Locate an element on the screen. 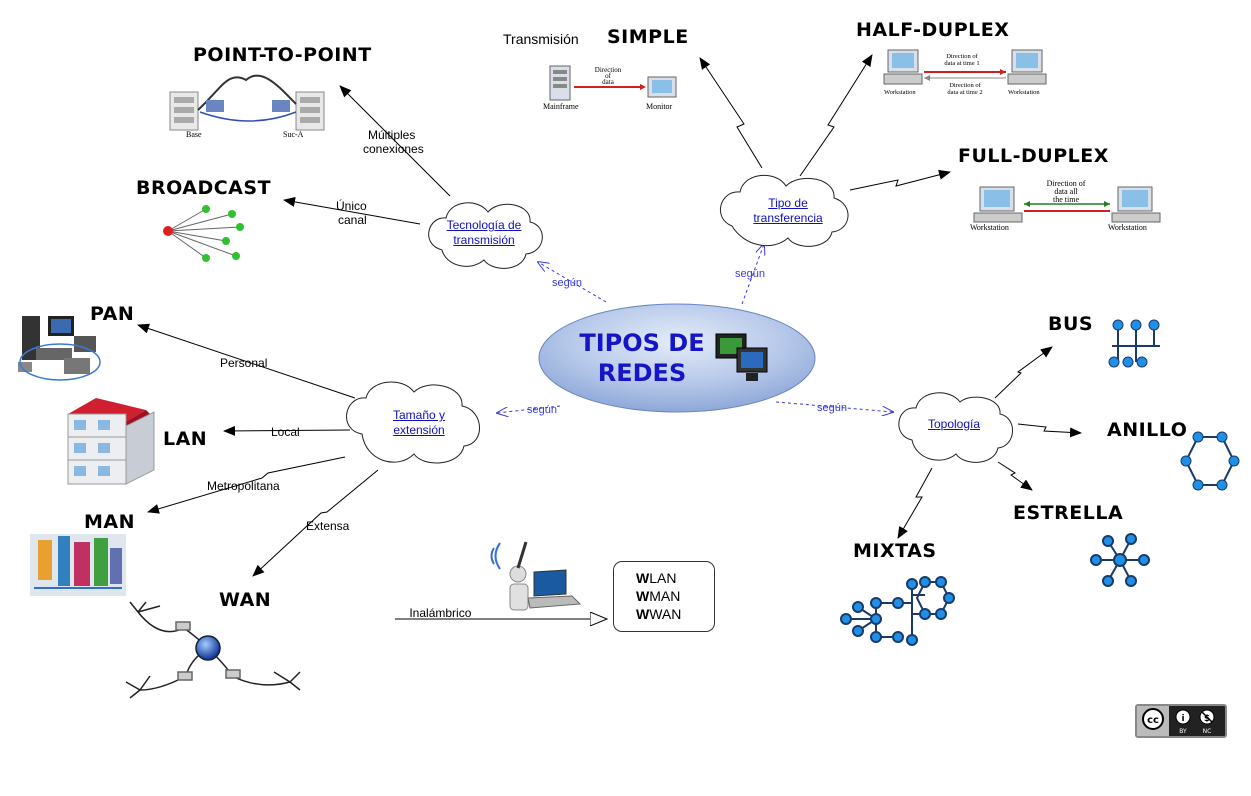  man-city-icon is located at coordinates (78, 565).